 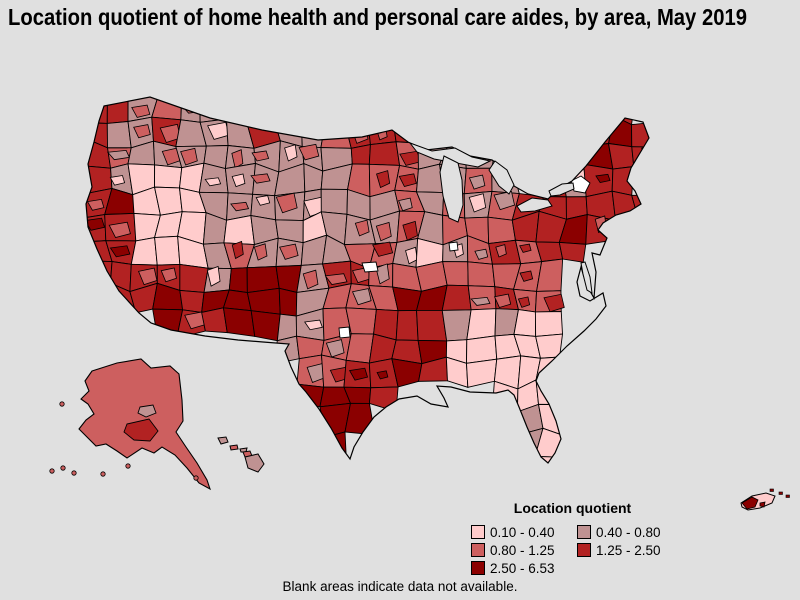 I want to click on legend-column: 0.40 - 0.80 1.25 - 2.50, so click(x=633, y=550).